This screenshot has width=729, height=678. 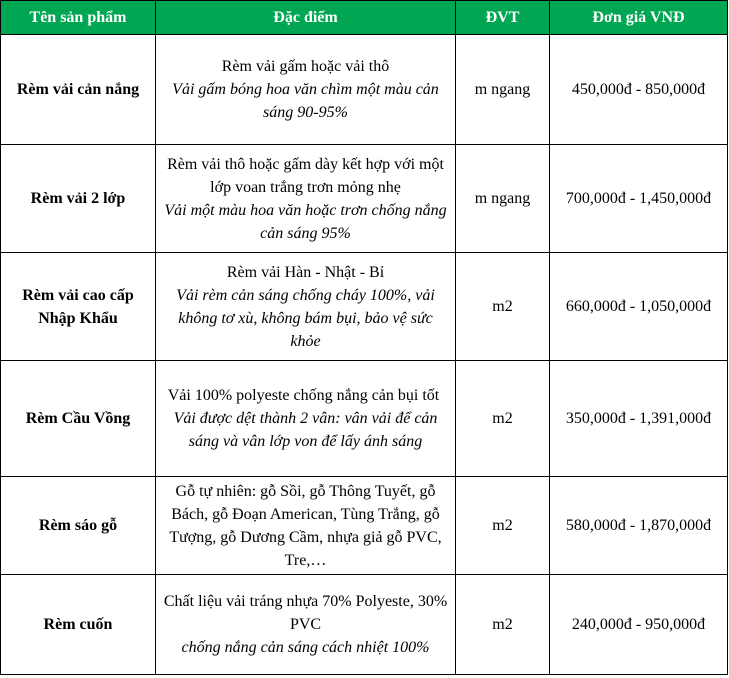 What do you see at coordinates (305, 272) in the screenshot?
I see `features-text: Rèm vải Hàn - Nhật - Bỉ` at bounding box center [305, 272].